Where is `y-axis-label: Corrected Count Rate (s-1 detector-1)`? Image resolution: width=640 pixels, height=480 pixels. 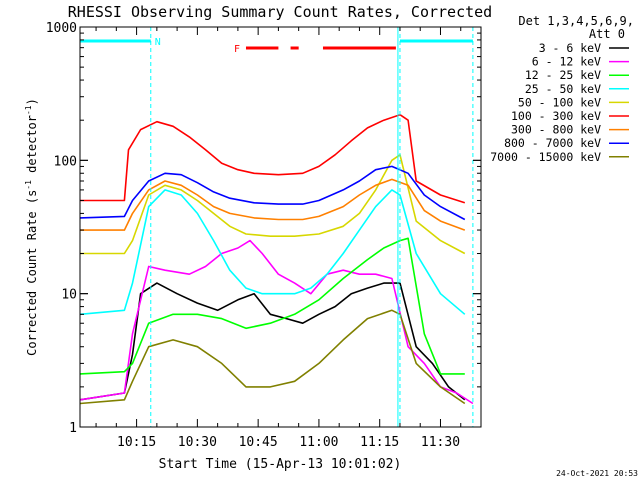
y-axis-label: Corrected Count Rate (s-1 detector-1) is located at coordinates (31, 227).